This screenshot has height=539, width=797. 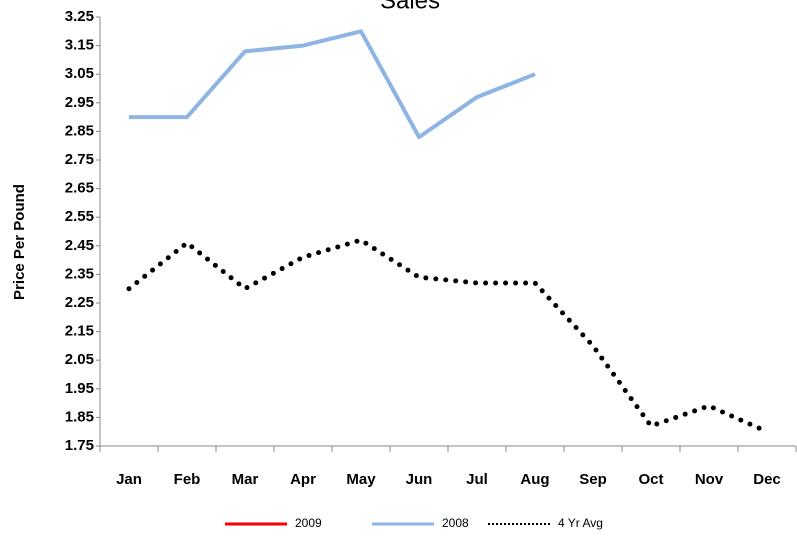 I want to click on x-tick-label: Dec, so click(x=767, y=479).